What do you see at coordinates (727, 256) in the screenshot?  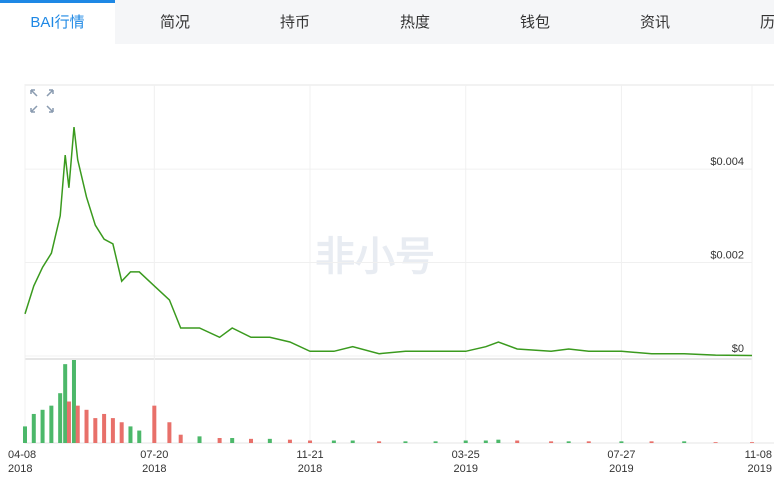 I see `y-tick-label: $0.002` at bounding box center [727, 256].